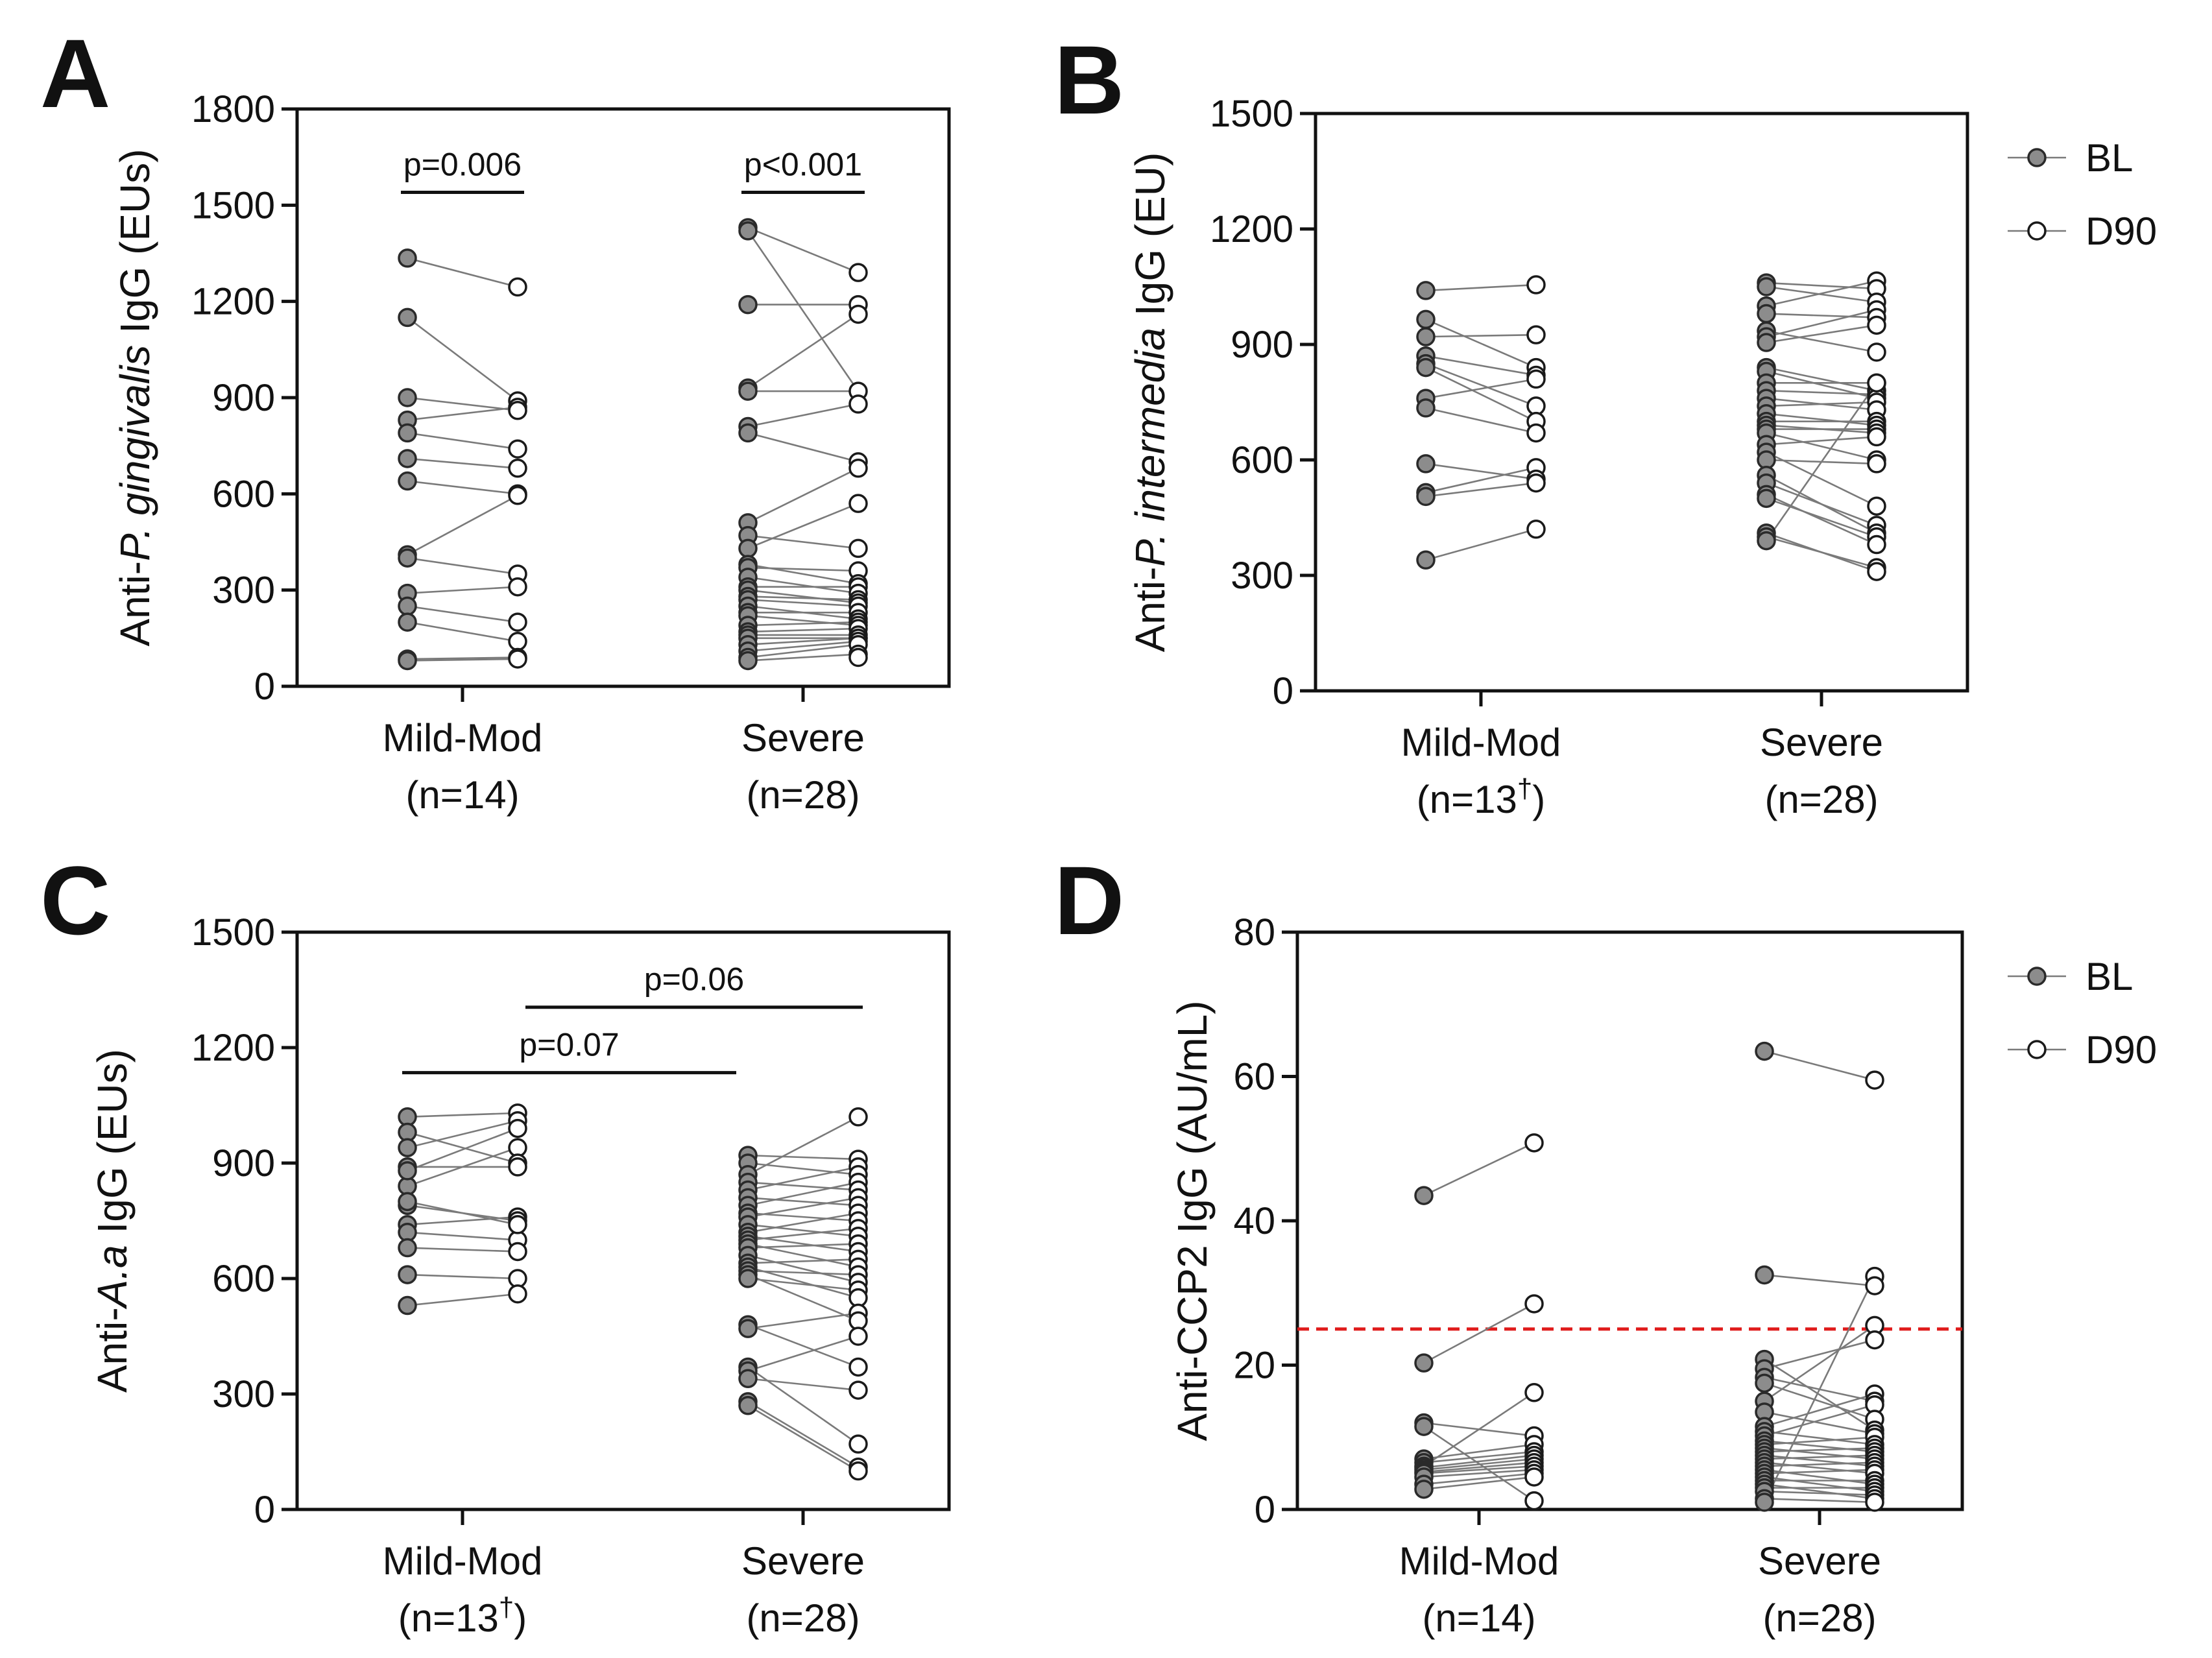 The image size is (2212, 1658). Describe the element at coordinates (1641, 403) in the screenshot. I see `plot-frame` at that location.